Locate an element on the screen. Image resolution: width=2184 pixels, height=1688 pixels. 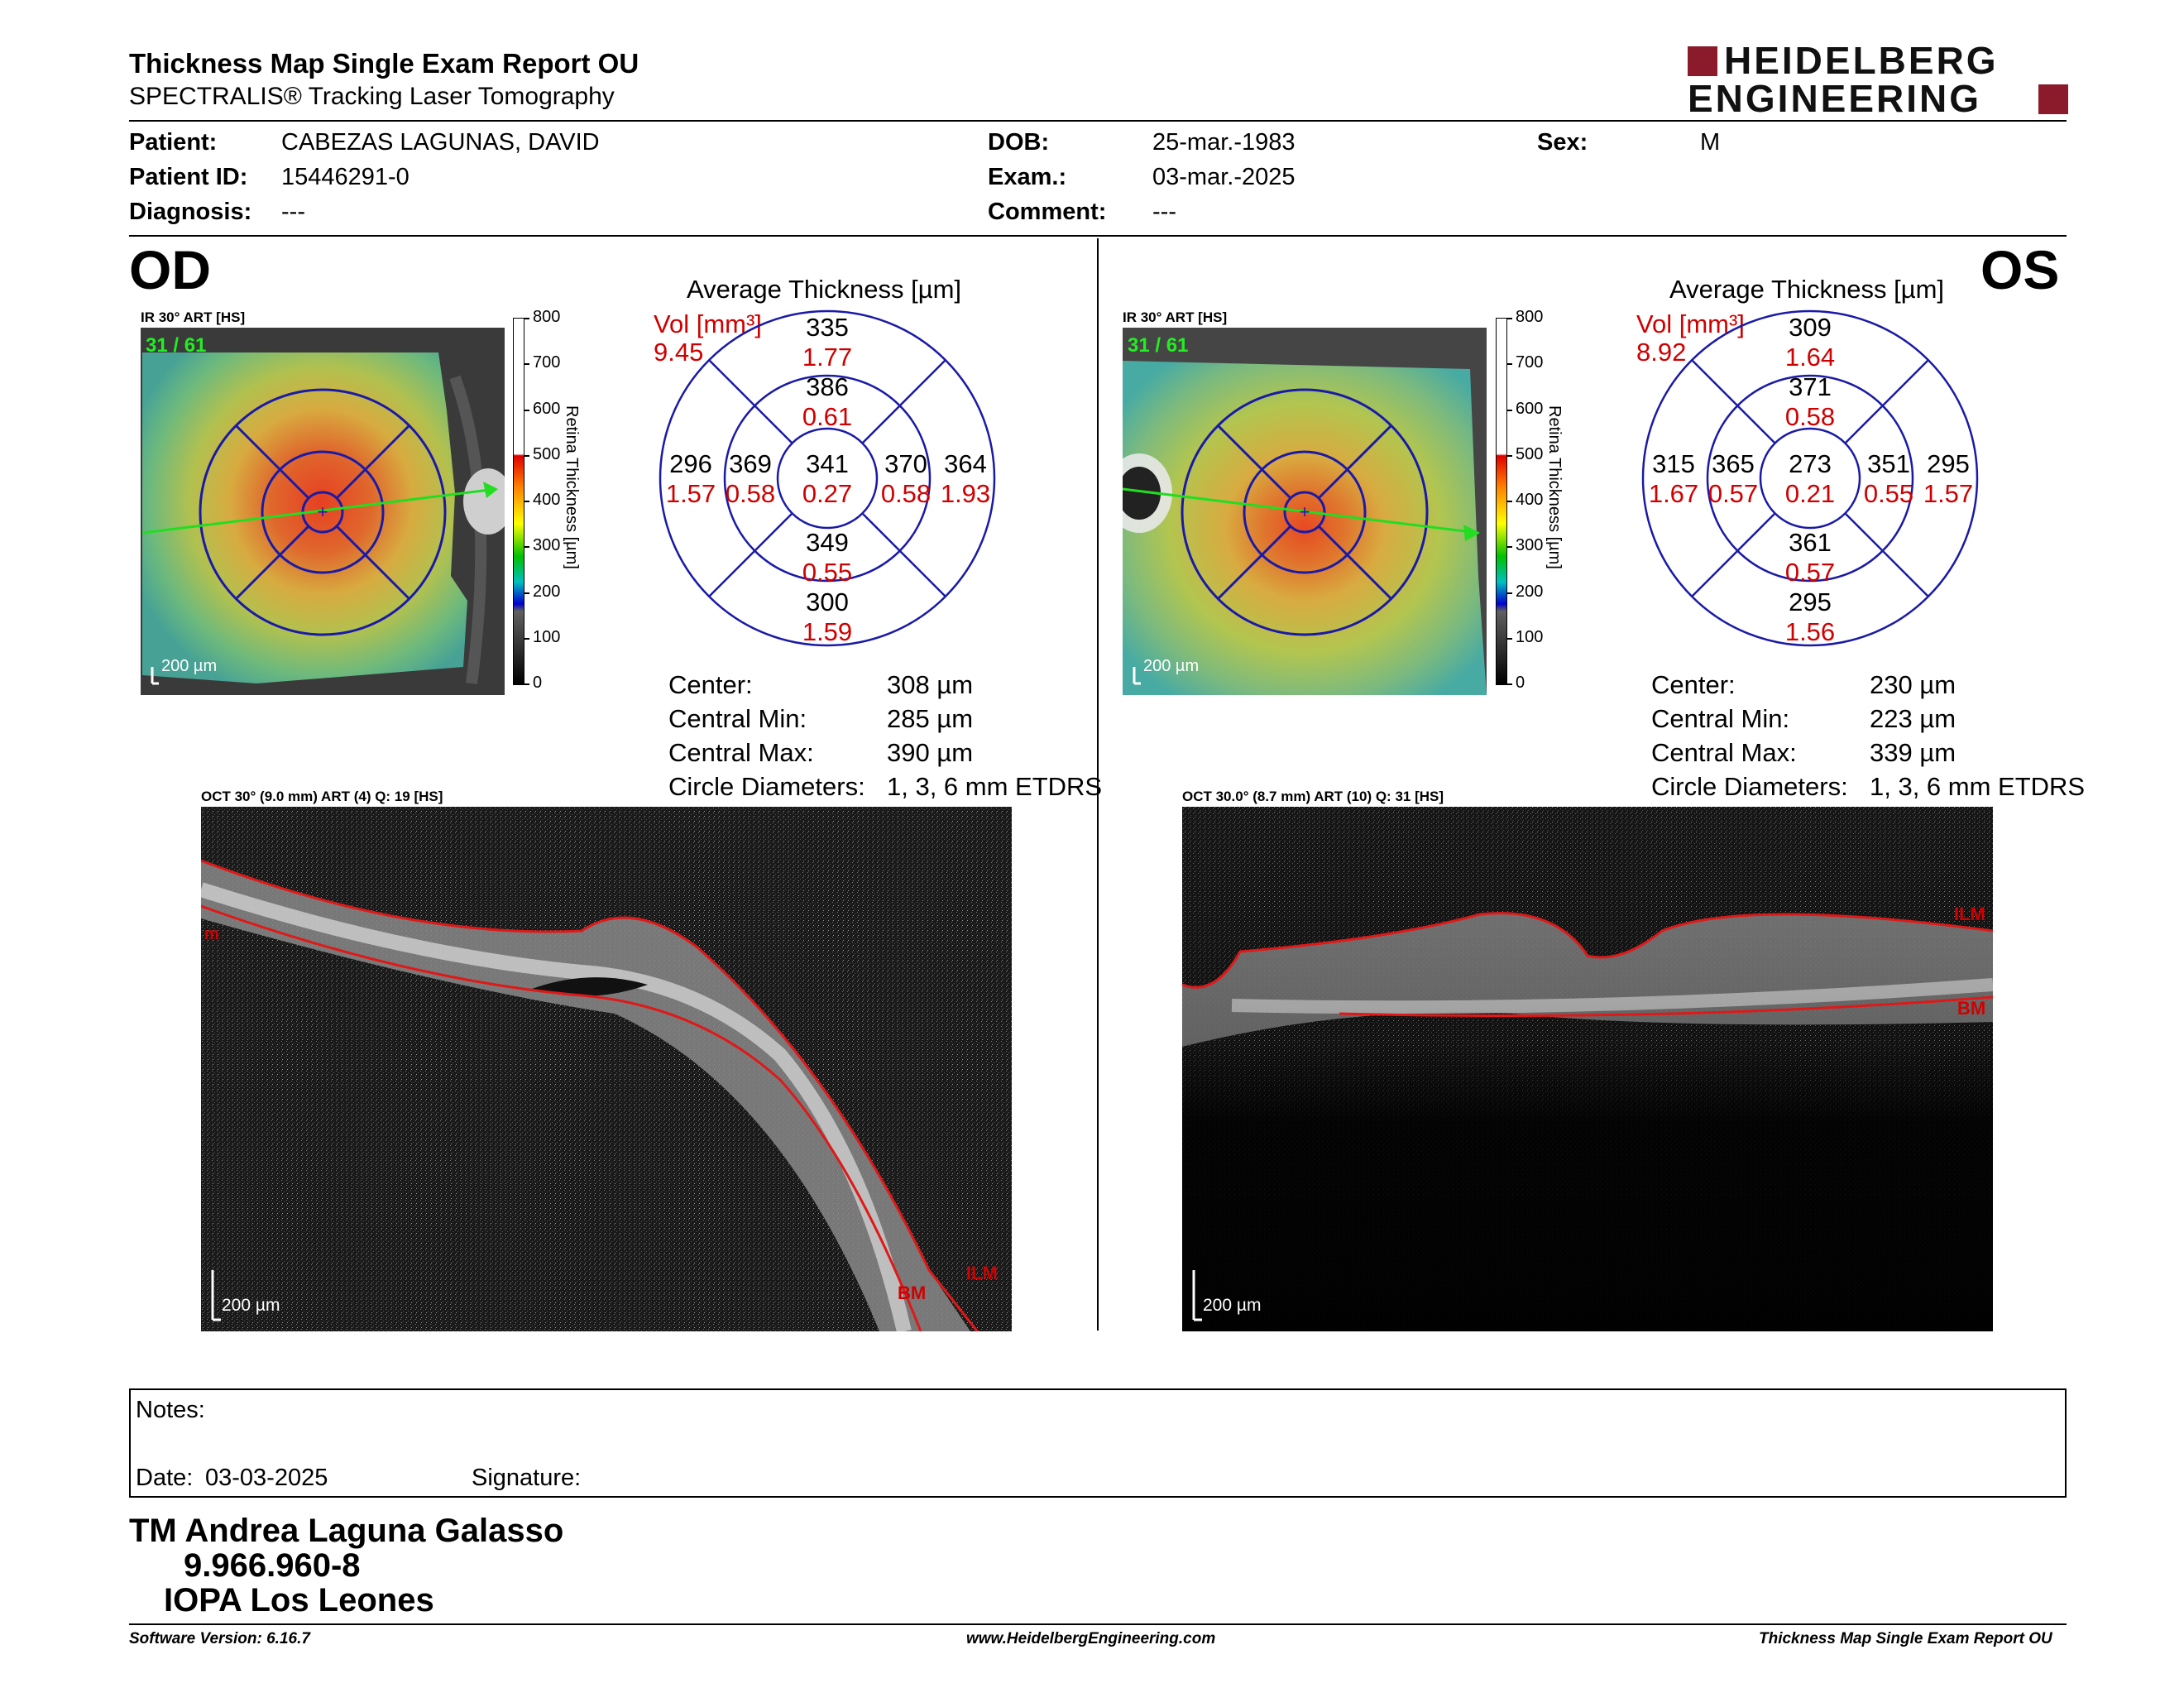
colorbar-tick-label: 800 is located at coordinates (1530, 317).